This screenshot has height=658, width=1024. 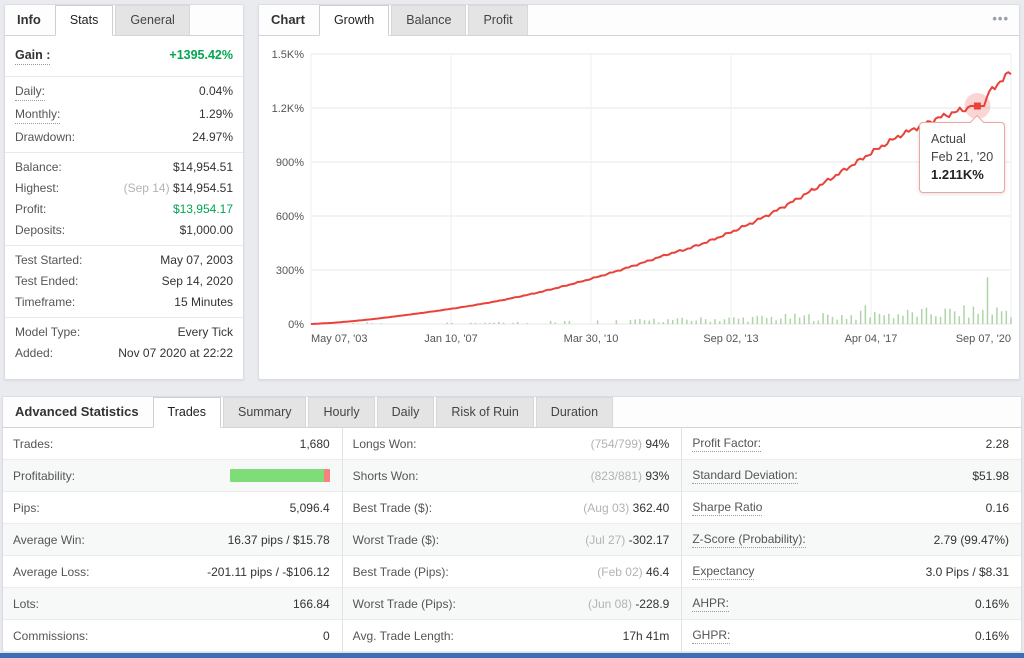 I want to click on stat-value: 2.28, so click(x=997, y=444).